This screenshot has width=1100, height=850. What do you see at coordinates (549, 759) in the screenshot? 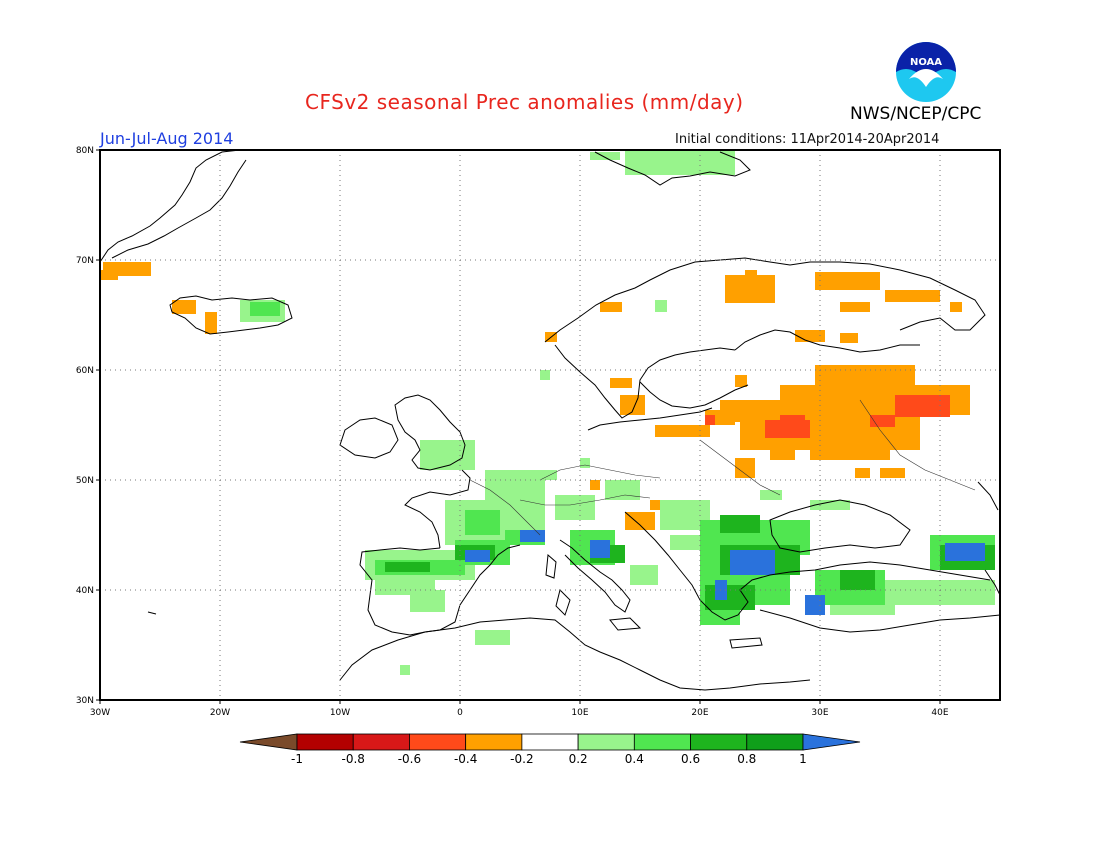
I see `colorbar-labels: -1 -0.8 -0.6 -0.4 -0.2 0.2 0.4 0.6 0.8 1` at bounding box center [549, 759].